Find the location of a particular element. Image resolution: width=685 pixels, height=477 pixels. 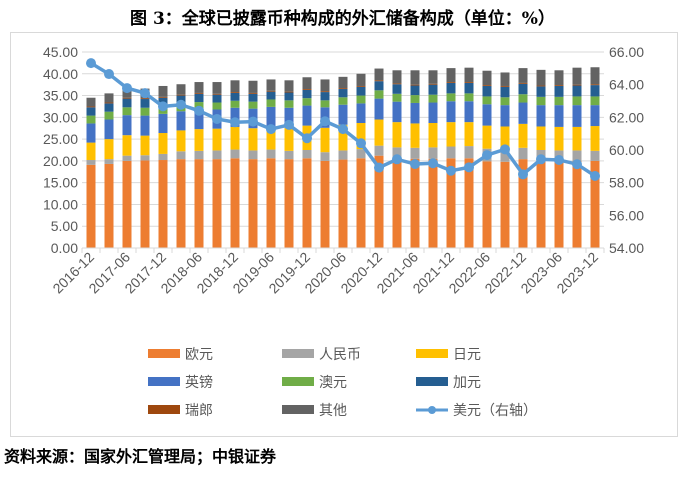

left-tick-label: 10.00 is located at coordinates (60, 204).